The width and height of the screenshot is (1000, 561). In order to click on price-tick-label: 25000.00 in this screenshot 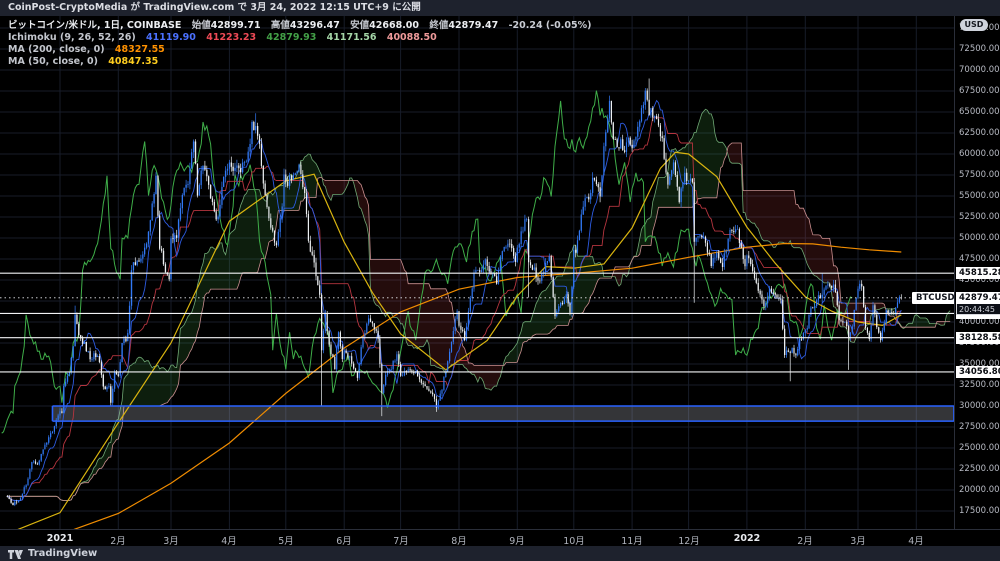, I will do `click(979, 448)`.